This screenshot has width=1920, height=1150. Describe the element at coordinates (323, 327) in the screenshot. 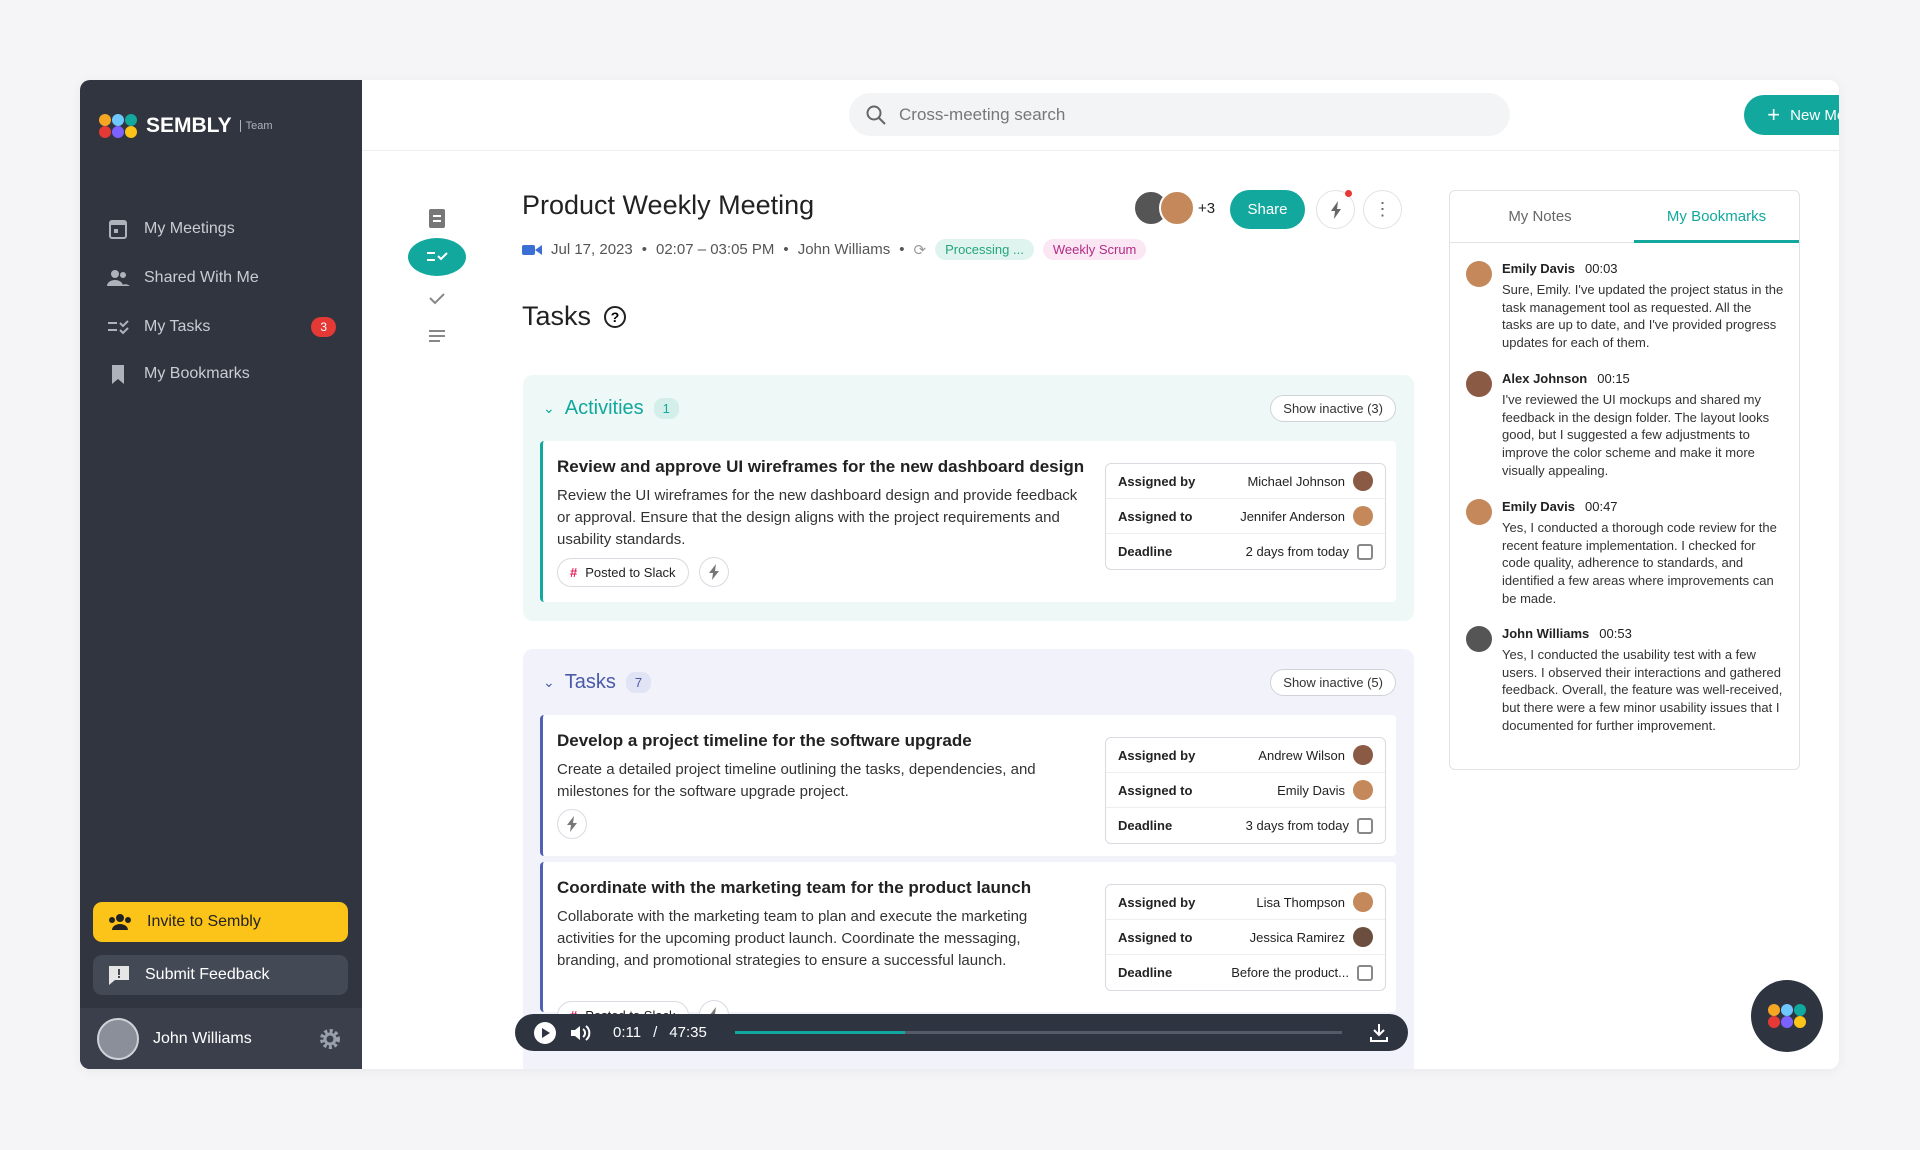

I see `nav-badge: 3` at that location.